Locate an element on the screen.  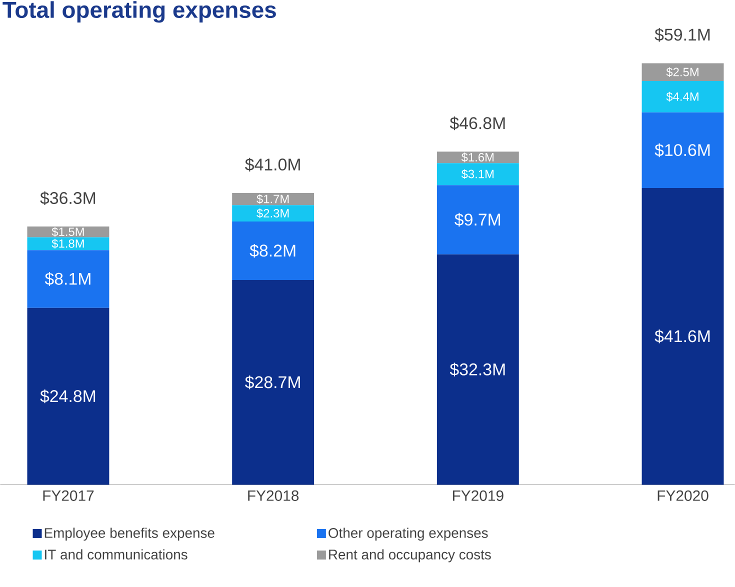
data-label: $1.6M is located at coordinates (477, 157).